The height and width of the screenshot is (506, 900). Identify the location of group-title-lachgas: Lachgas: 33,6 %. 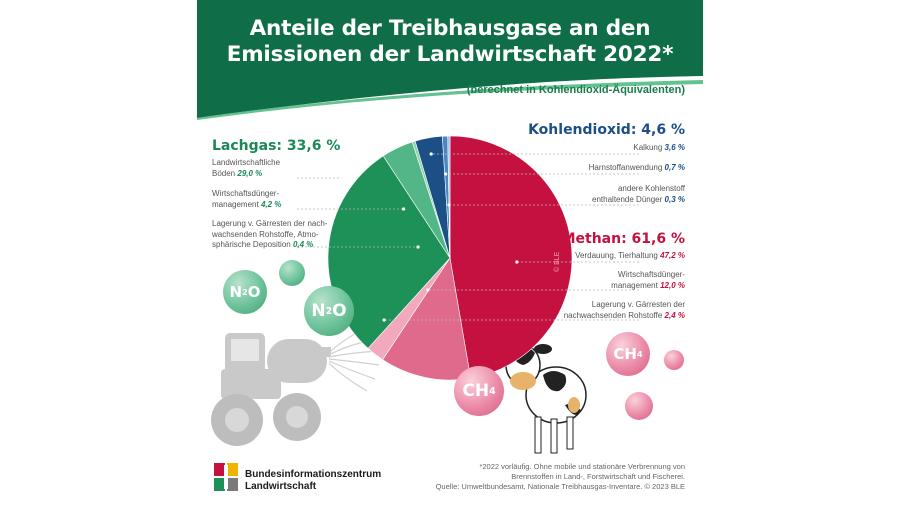
(276, 146).